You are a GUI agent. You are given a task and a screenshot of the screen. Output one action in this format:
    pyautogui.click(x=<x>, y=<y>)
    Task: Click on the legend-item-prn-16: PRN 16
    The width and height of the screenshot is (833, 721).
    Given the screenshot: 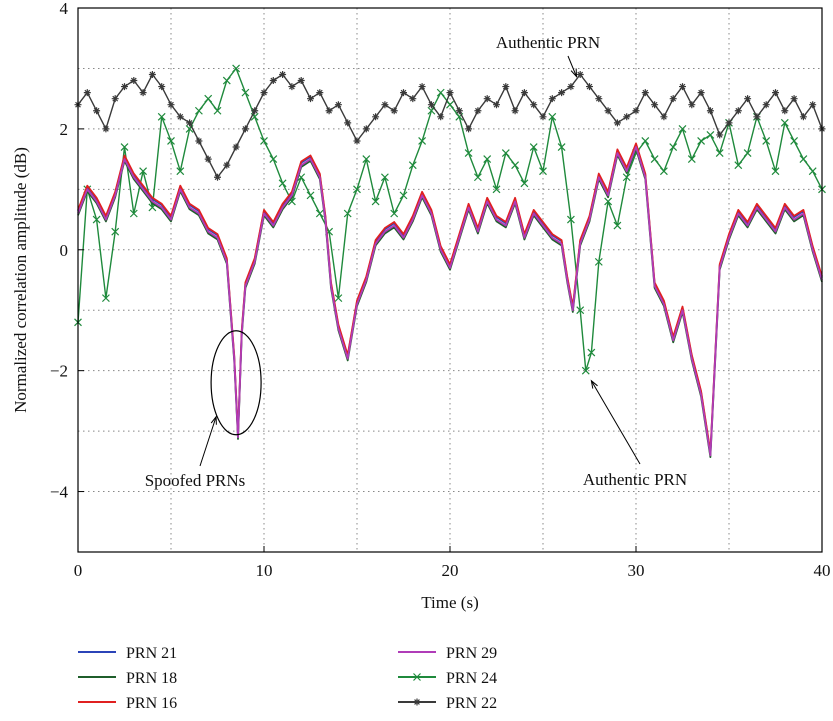 What is the action you would take?
    pyautogui.click(x=127, y=703)
    